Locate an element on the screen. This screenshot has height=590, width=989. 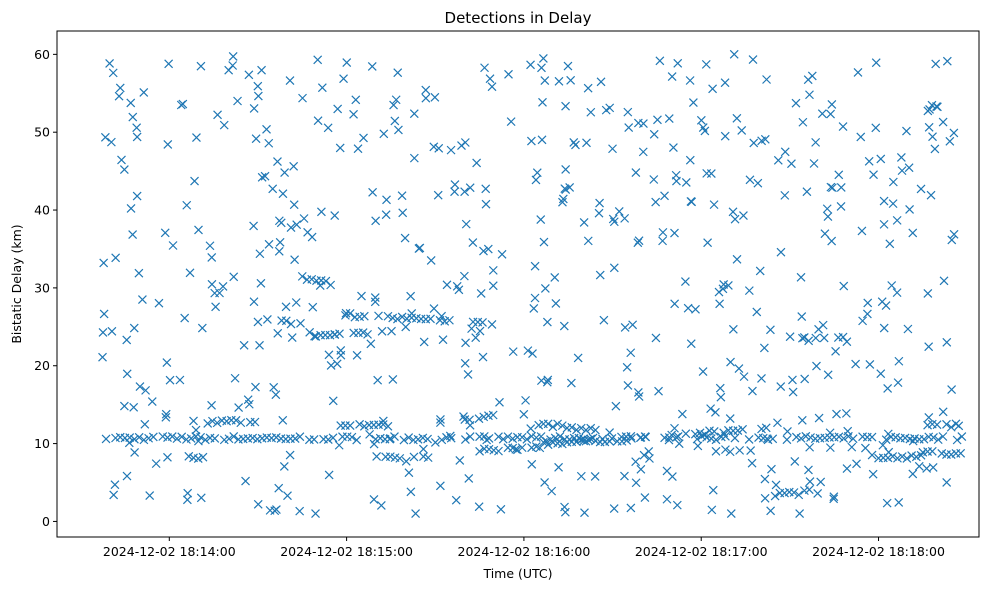
y-tick-label: 0 is located at coordinates (46, 521).